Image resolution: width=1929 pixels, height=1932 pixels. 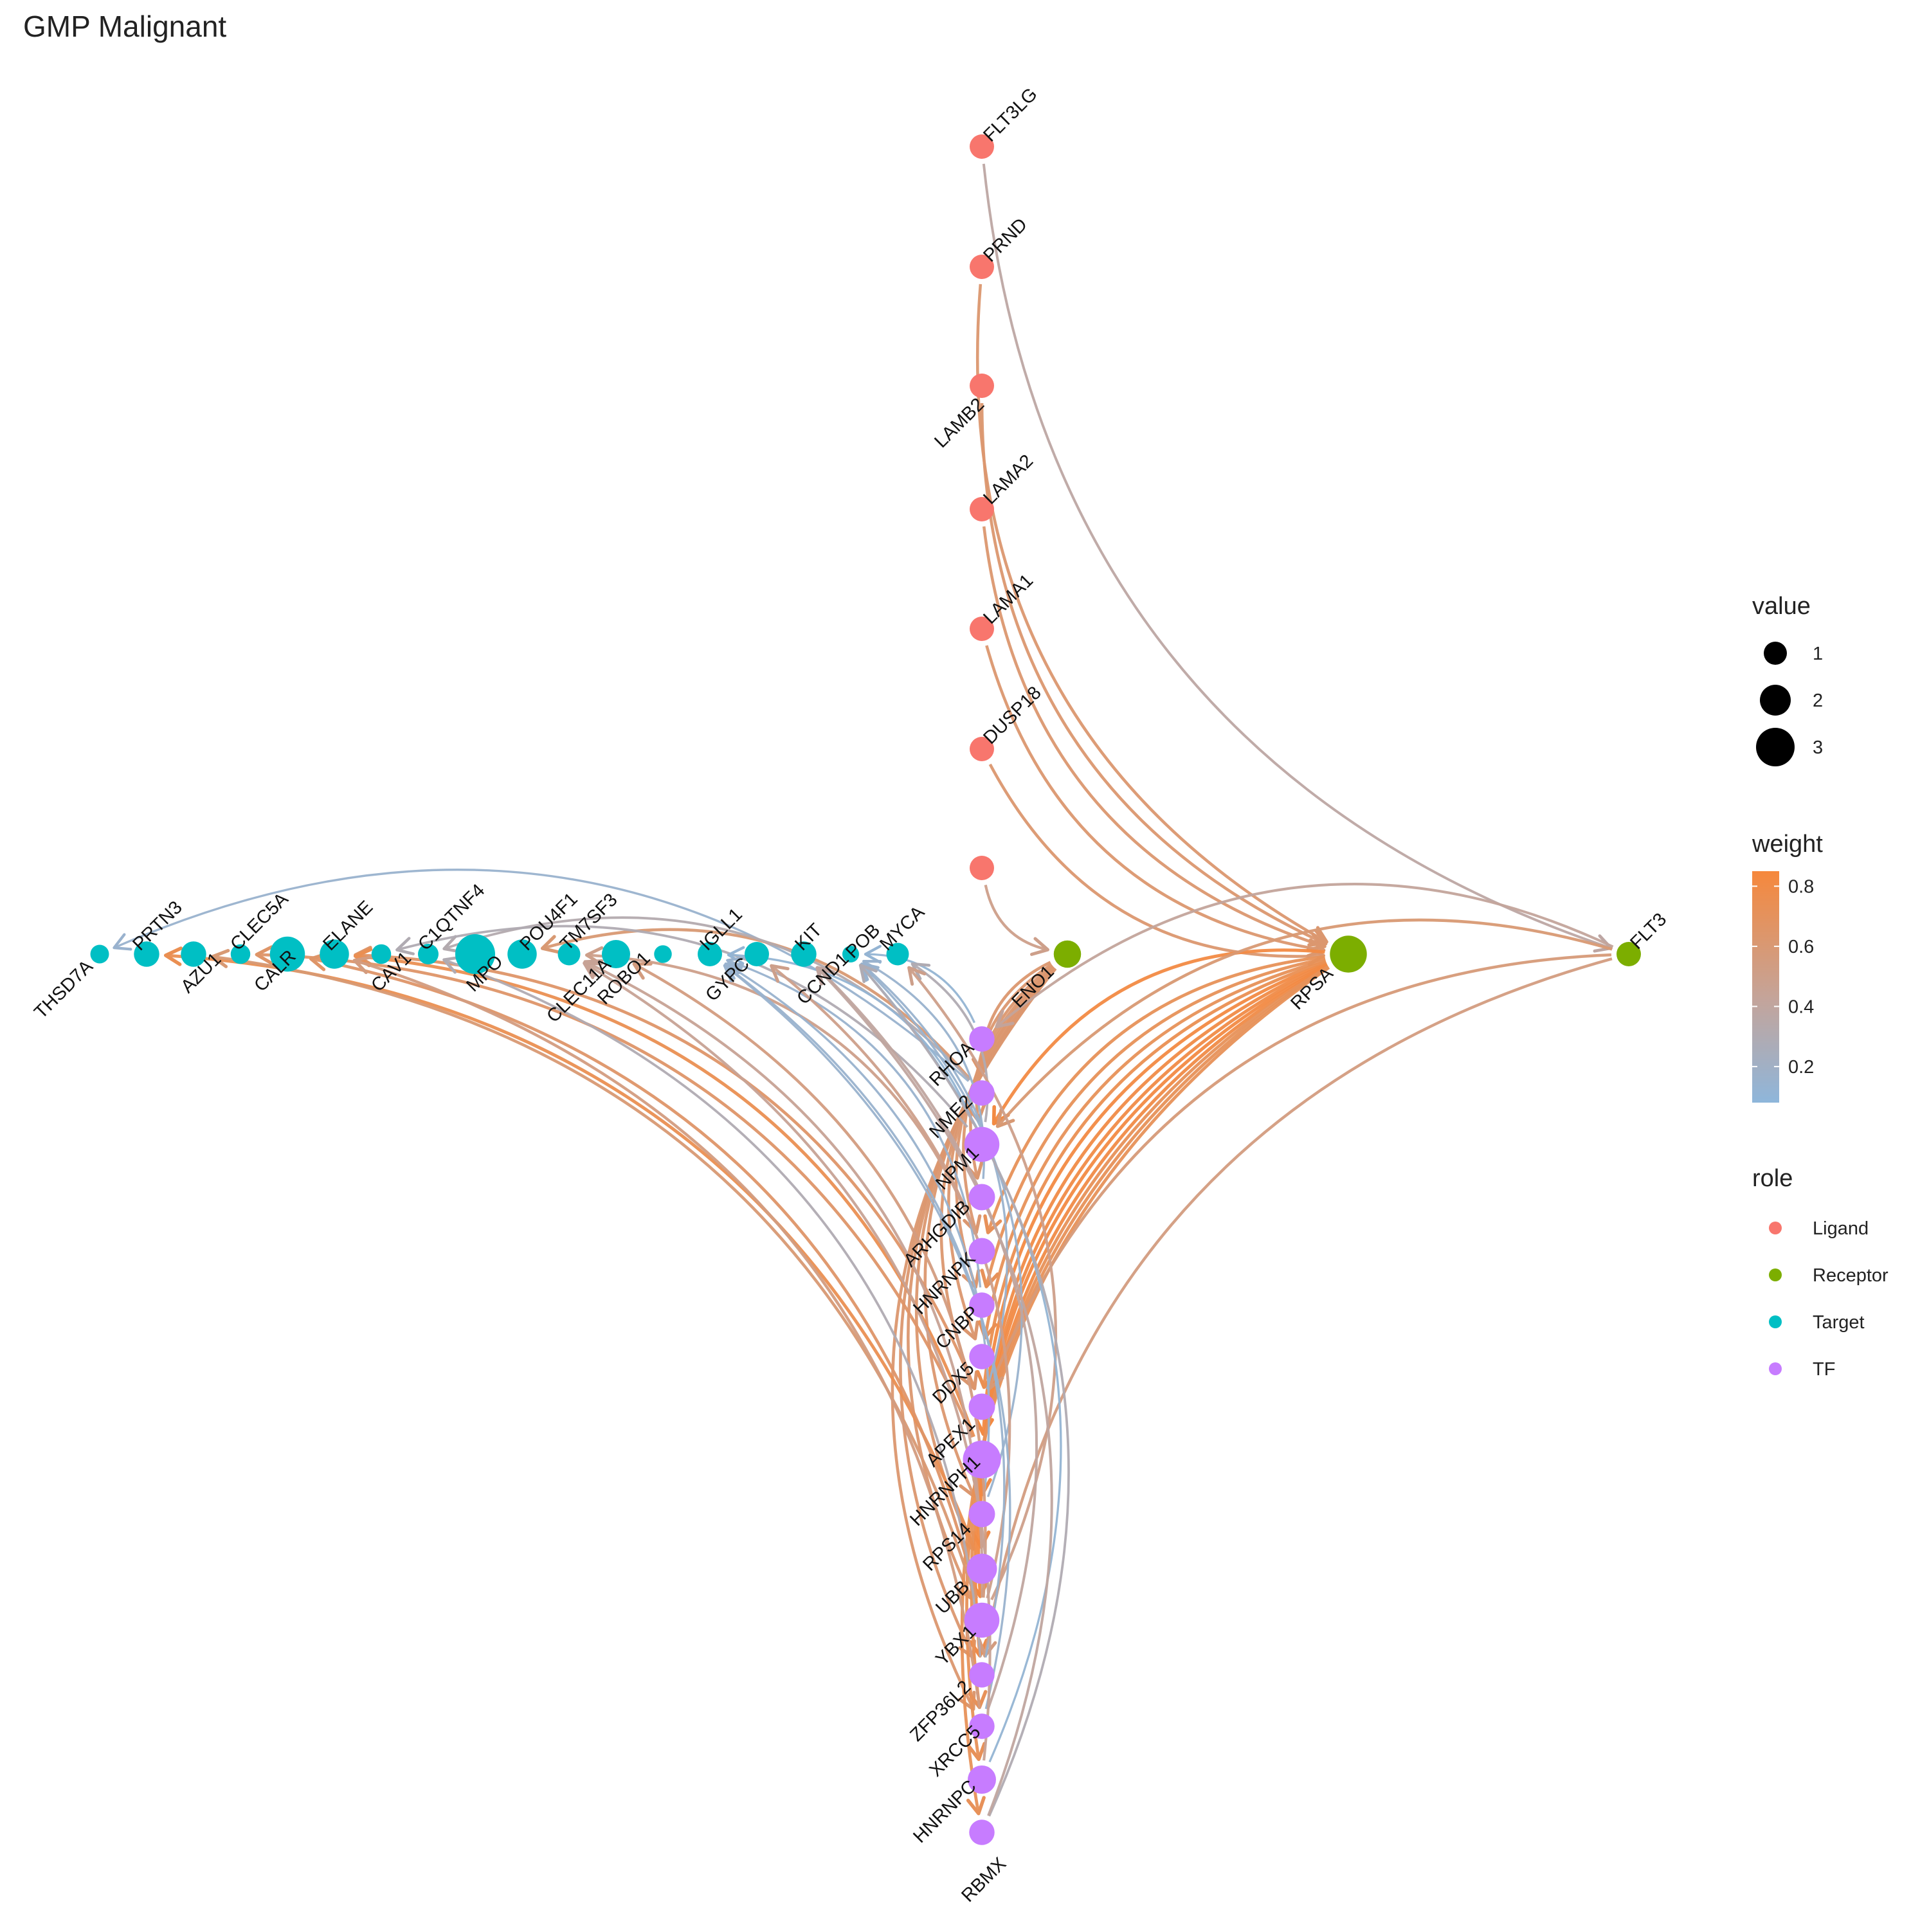 I want to click on arrowhead-RBMX-CCND1, so click(x=868, y=974).